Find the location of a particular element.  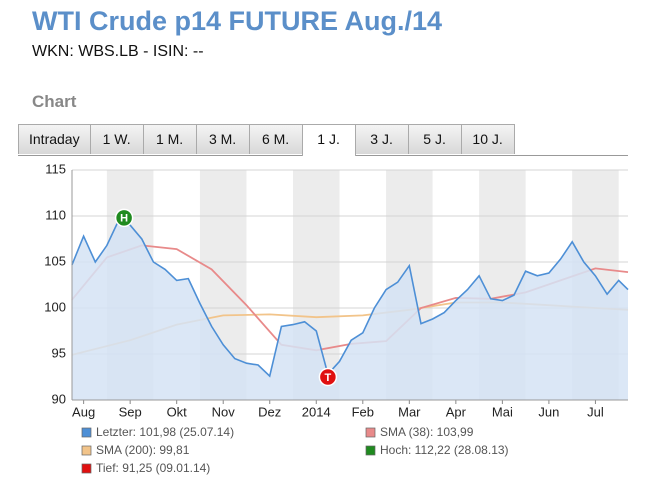

x-tick-label: Nov is located at coordinates (224, 411).